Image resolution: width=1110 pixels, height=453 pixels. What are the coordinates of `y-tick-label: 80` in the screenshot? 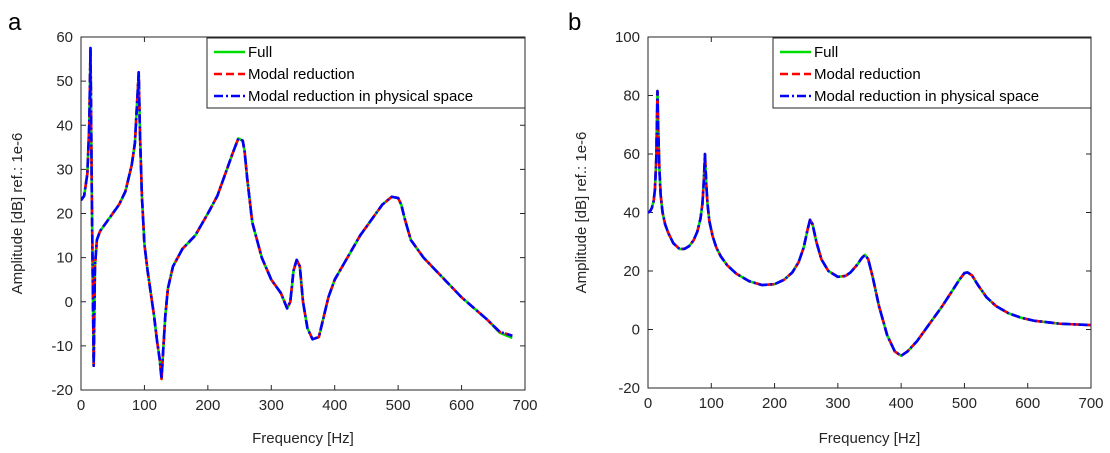 It's located at (631, 96).